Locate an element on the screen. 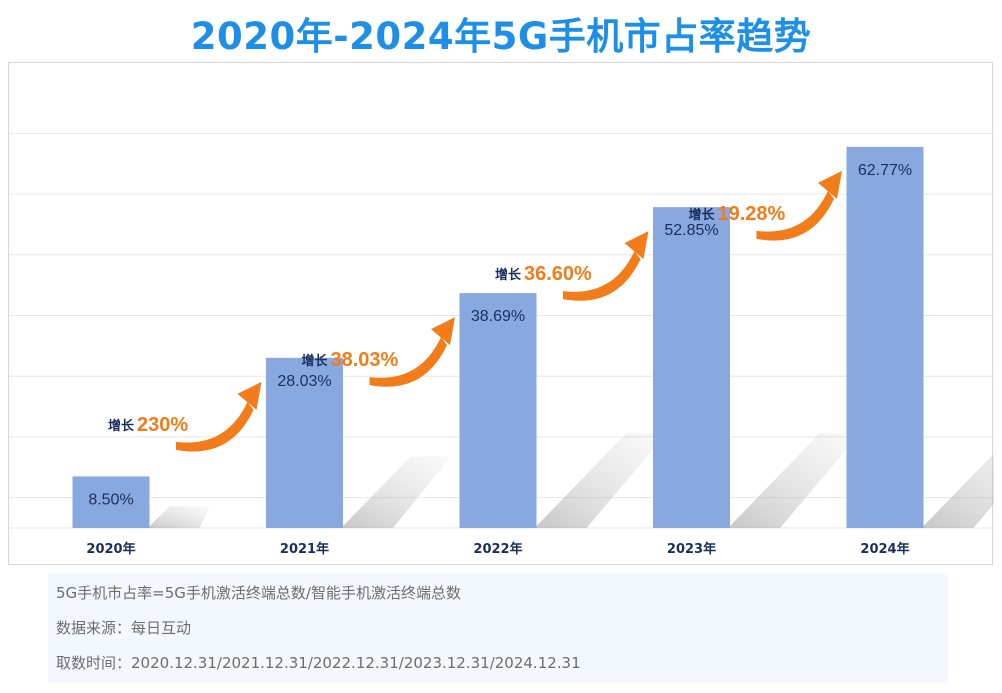 This screenshot has width=1002, height=693. growth-value-label: 230% is located at coordinates (162, 425).